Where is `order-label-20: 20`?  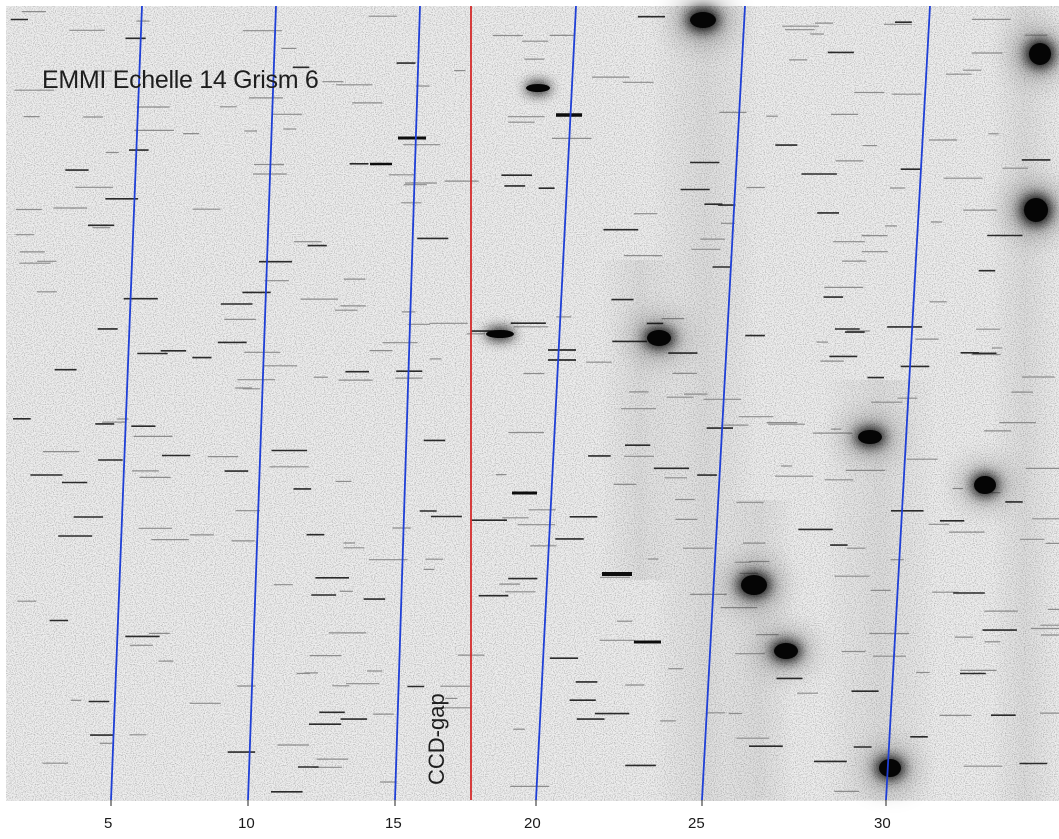 order-label-20: 20 is located at coordinates (532, 823).